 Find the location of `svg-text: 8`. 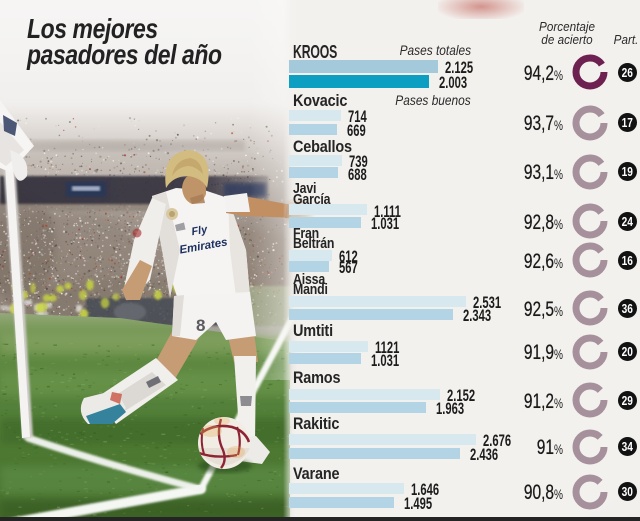

svg-text: 8 is located at coordinates (200, 325).